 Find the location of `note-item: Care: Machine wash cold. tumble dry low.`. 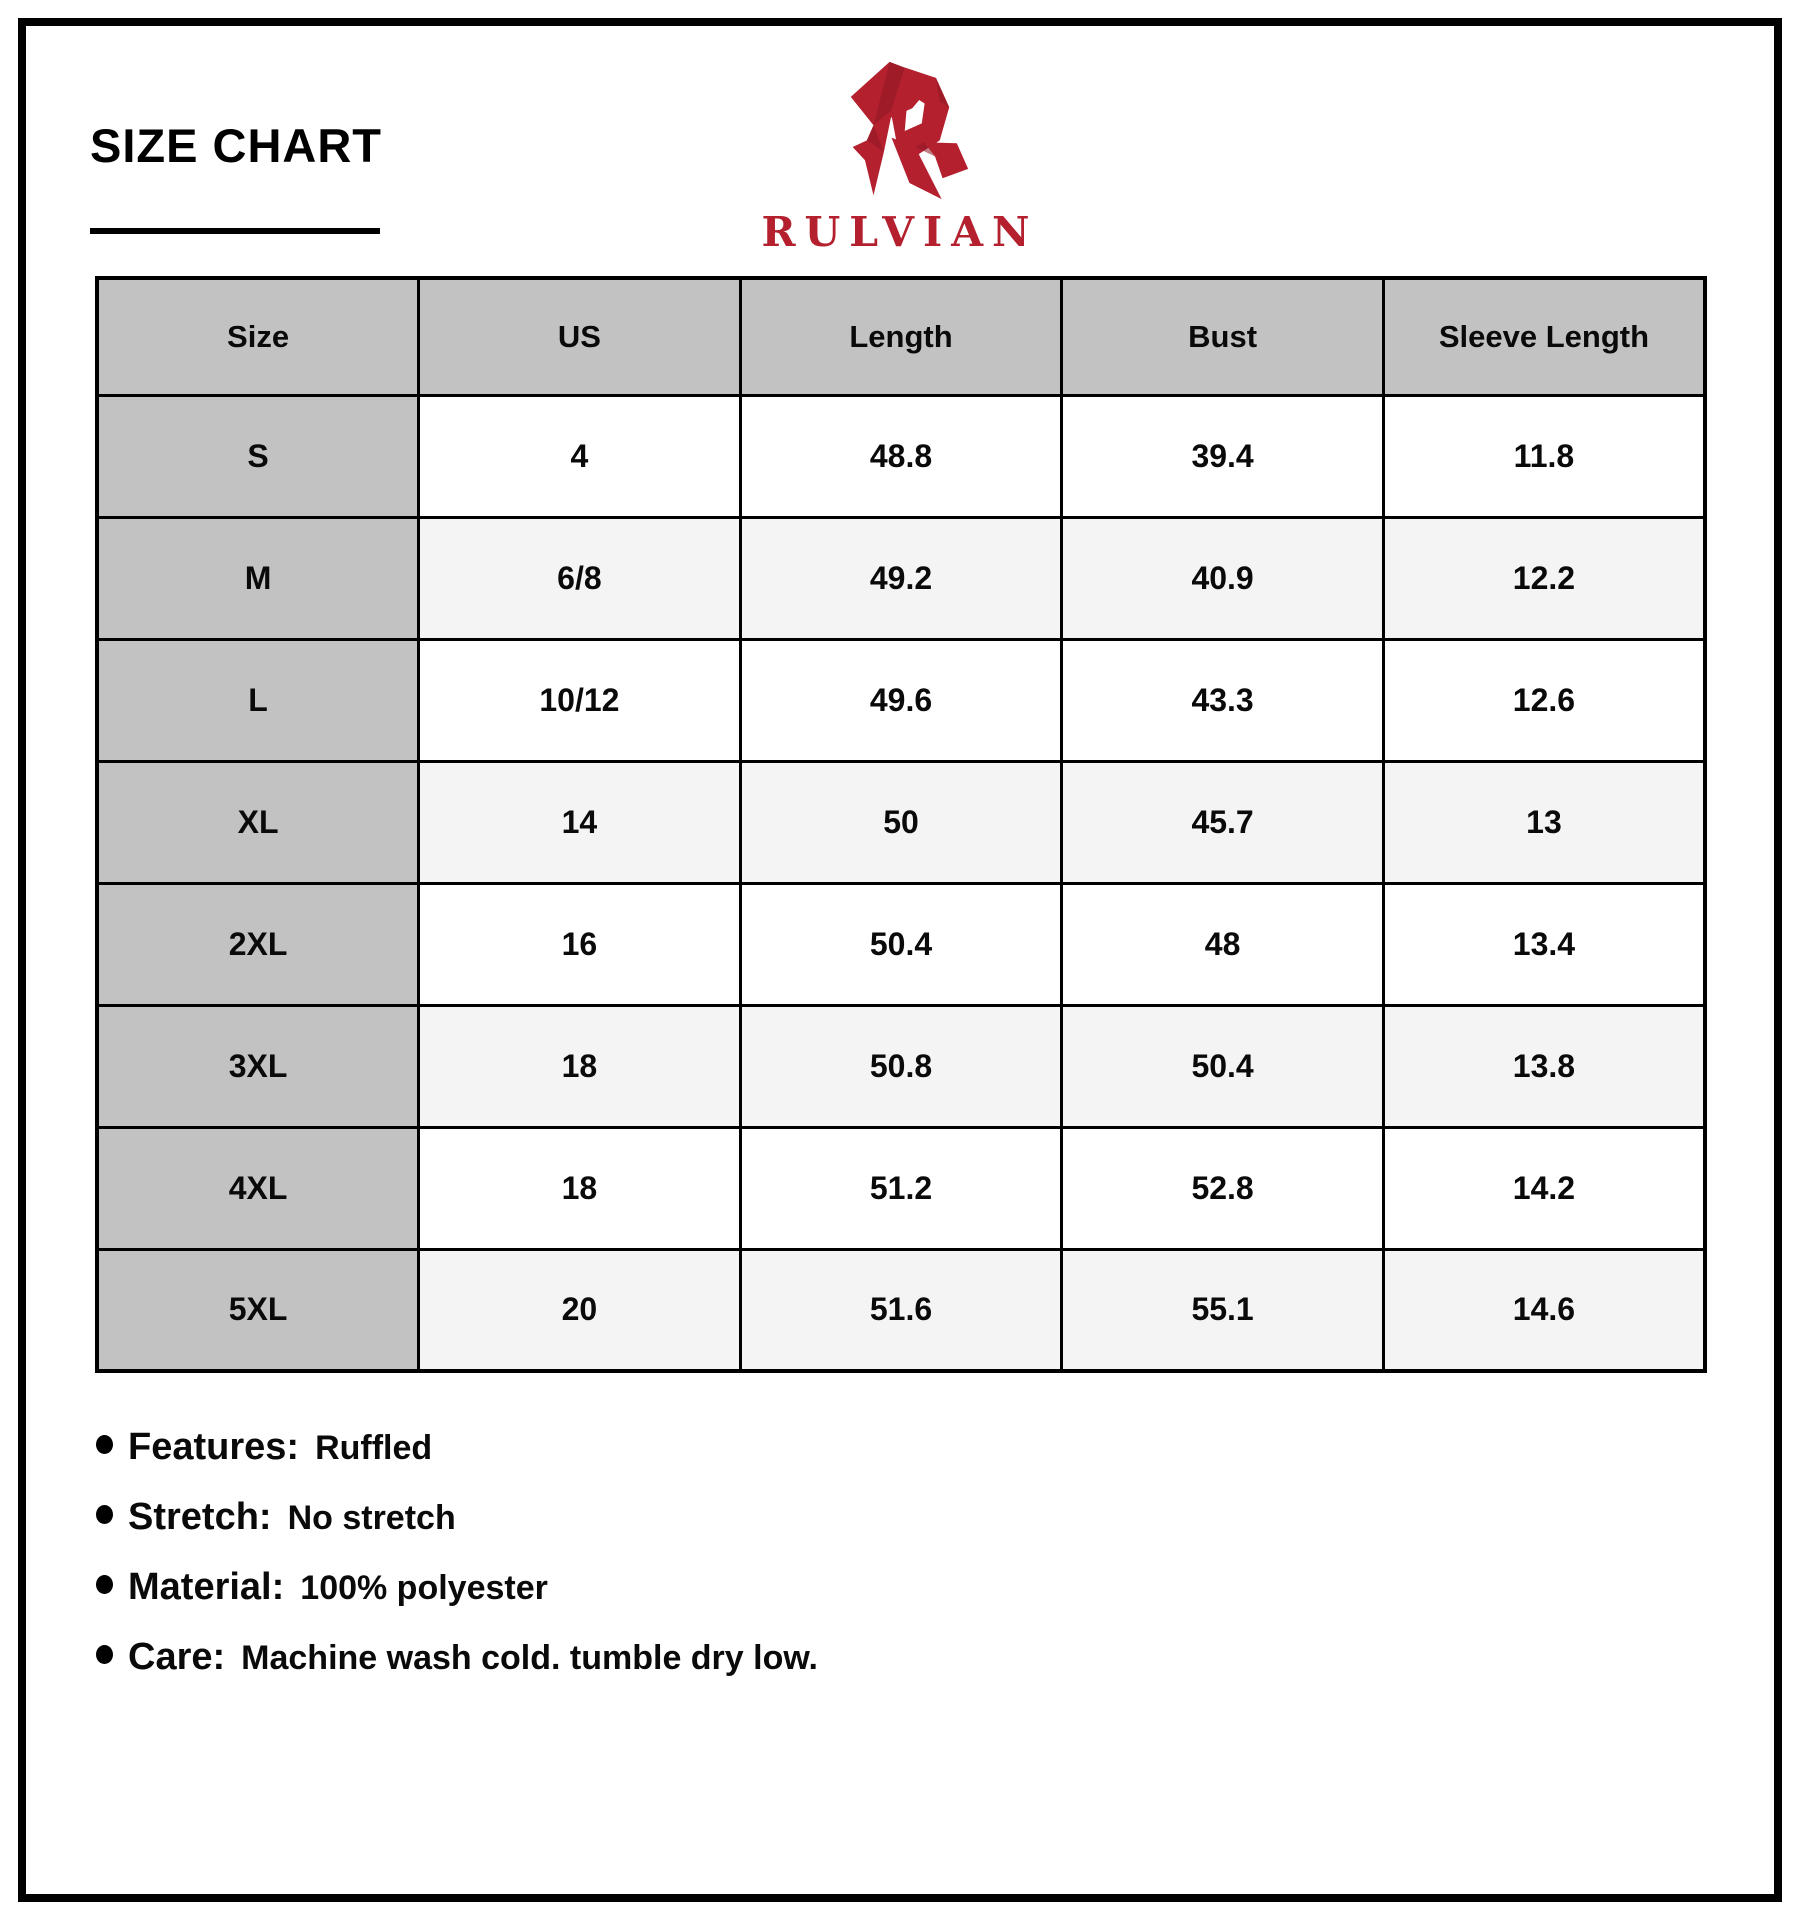

note-item: Care: Machine wash cold. tumble dry low. is located at coordinates (457, 1657).